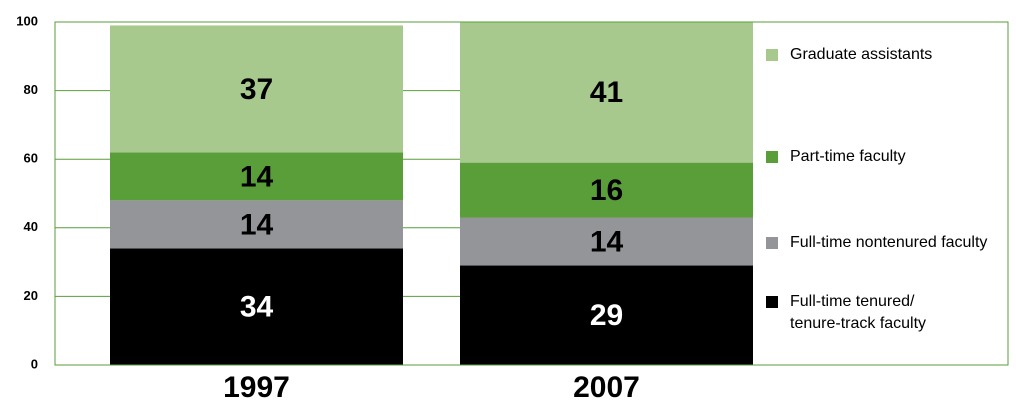 The height and width of the screenshot is (404, 1016). I want to click on legend-label: Graduate assistants, so click(861, 54).